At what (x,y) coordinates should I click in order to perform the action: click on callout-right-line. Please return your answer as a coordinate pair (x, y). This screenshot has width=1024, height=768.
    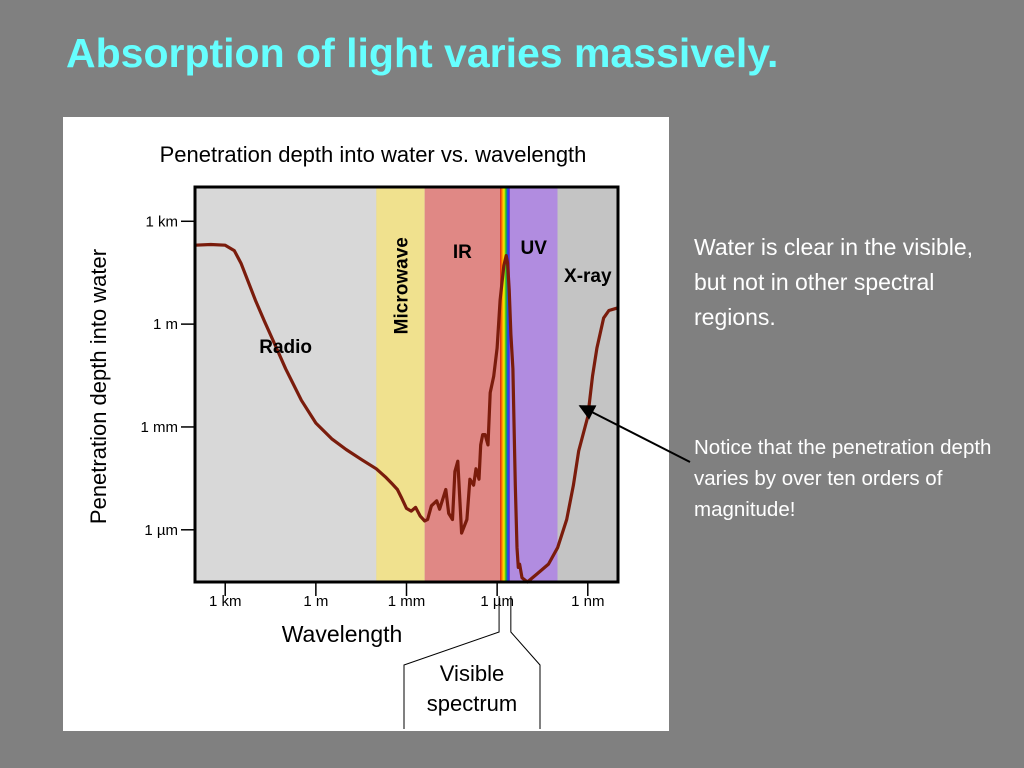
    Looking at the image, I should click on (525, 662).